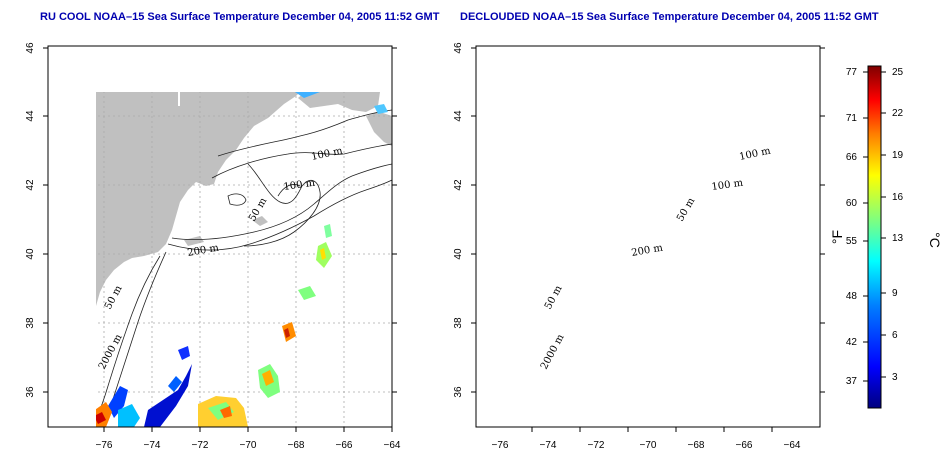 Image resolution: width=950 pixels, height=475 pixels. Describe the element at coordinates (852, 118) in the screenshot. I see `colorbar-fahrenheit-tick: 71` at that location.